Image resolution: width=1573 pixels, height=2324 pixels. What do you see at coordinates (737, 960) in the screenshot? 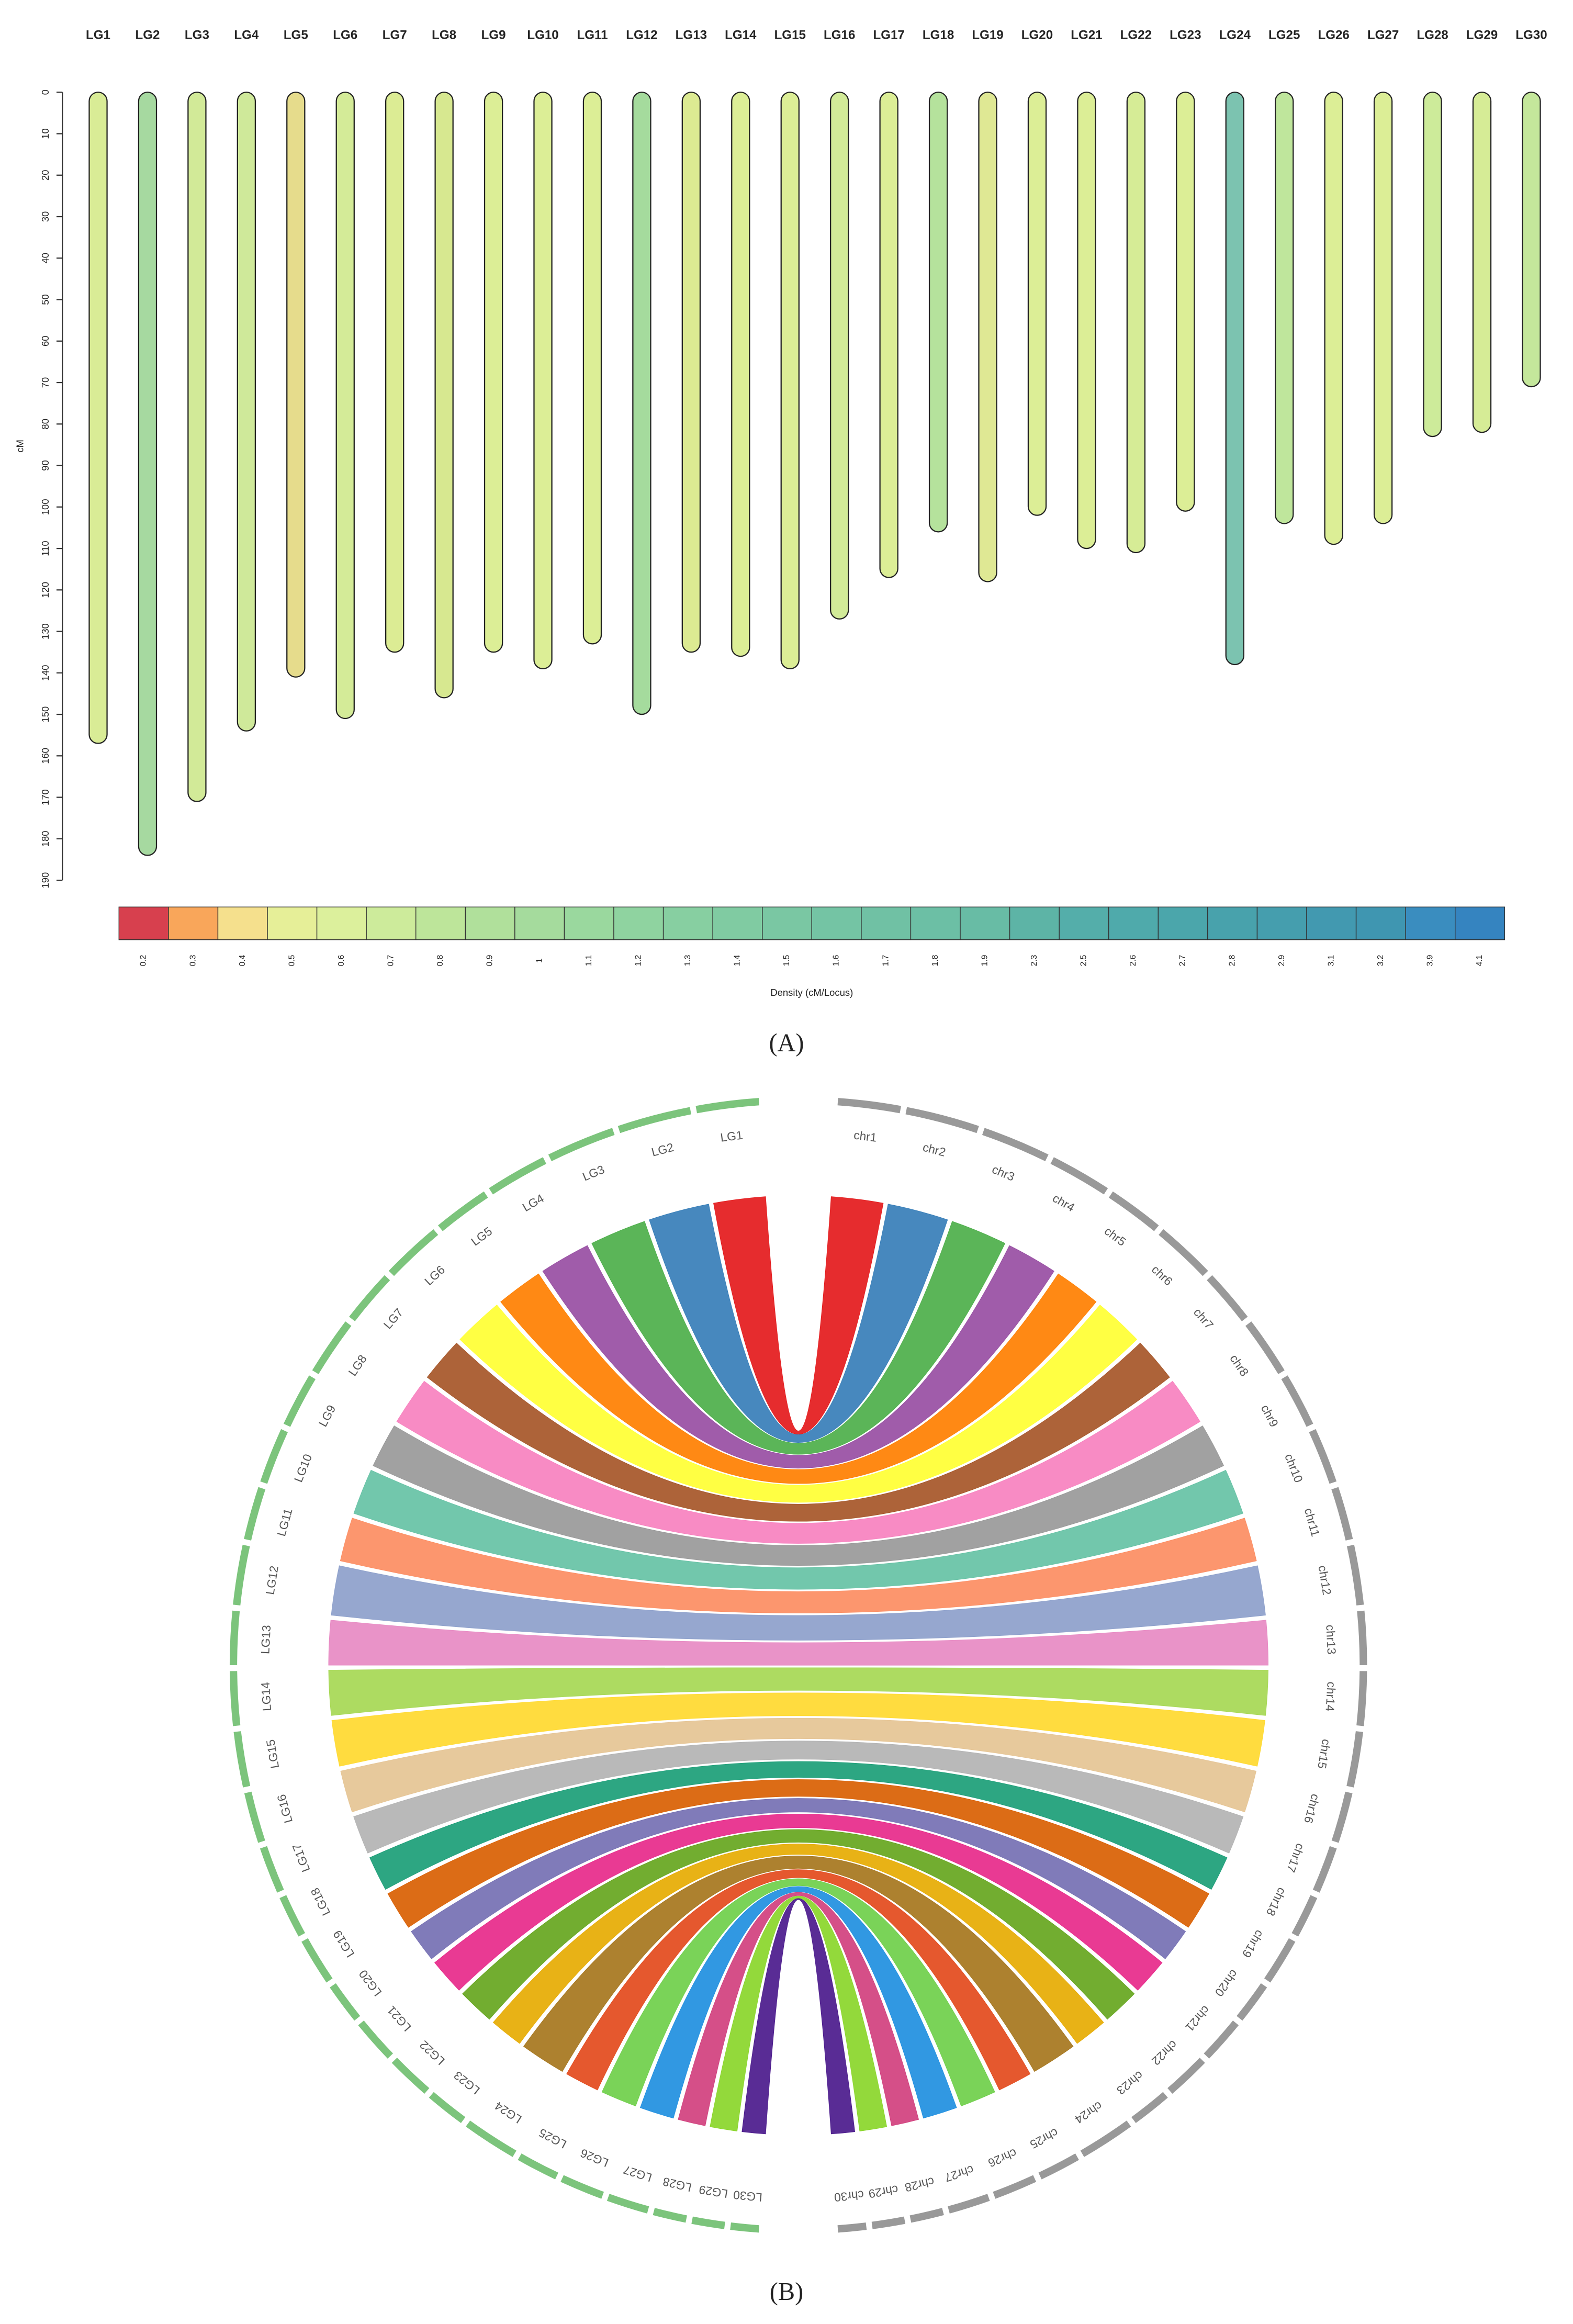
I see `legend-label: 1.4` at bounding box center [737, 960].